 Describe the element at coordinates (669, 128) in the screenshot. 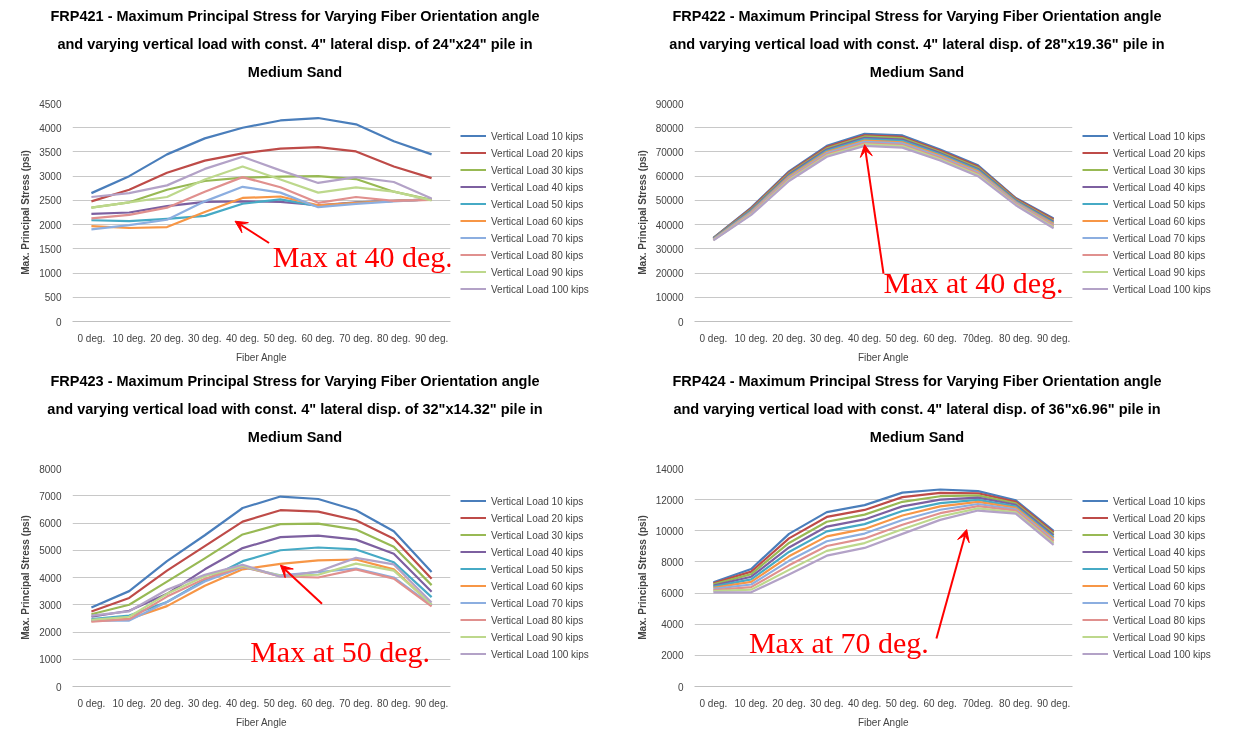

I see `y-tick-label: 80000` at that location.